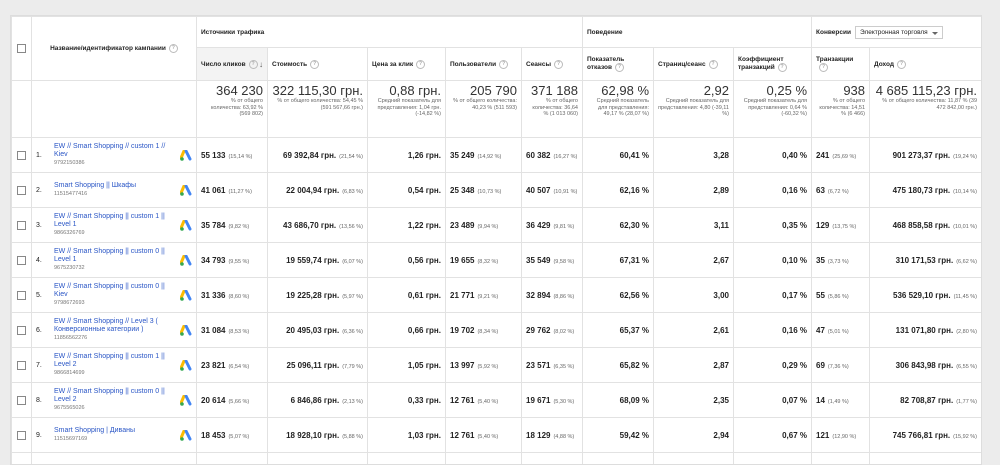 The width and height of the screenshot is (1000, 465). Describe the element at coordinates (484, 295) in the screenshot. I see `metric-cell: 21 771(9,21 %)` at that location.